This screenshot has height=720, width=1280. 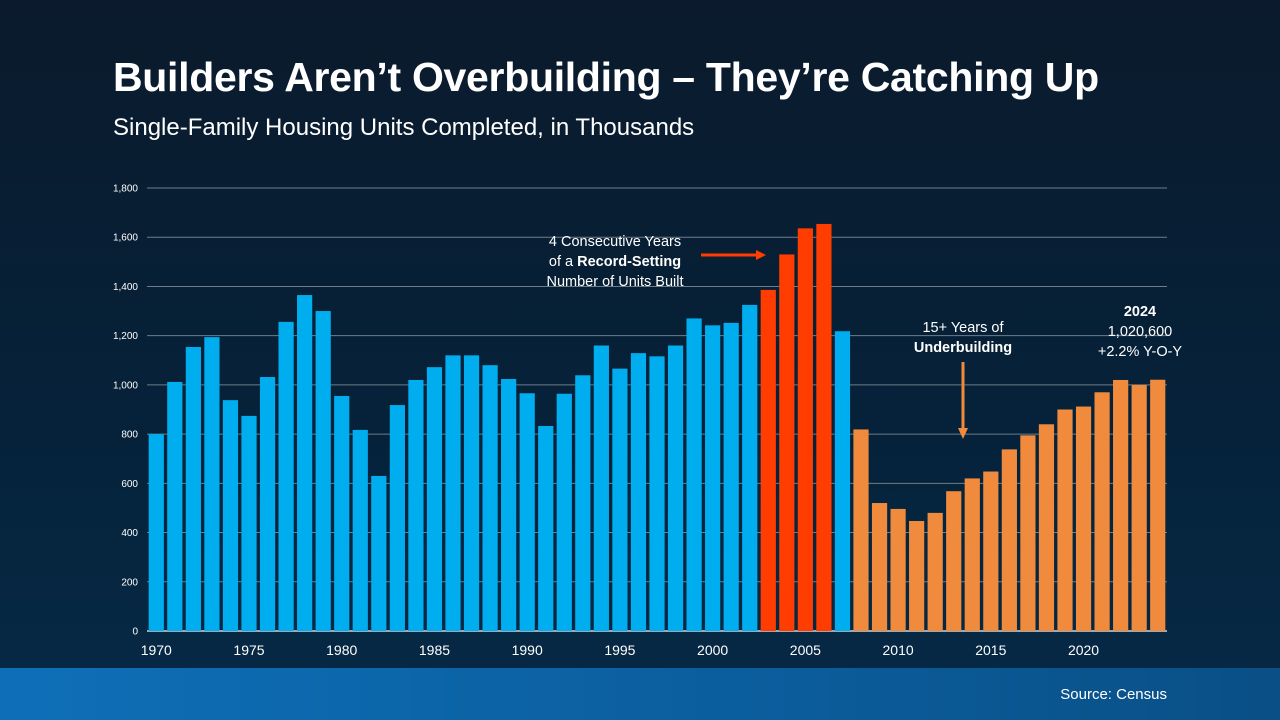 What do you see at coordinates (972, 554) in the screenshot?
I see `bar-2014` at bounding box center [972, 554].